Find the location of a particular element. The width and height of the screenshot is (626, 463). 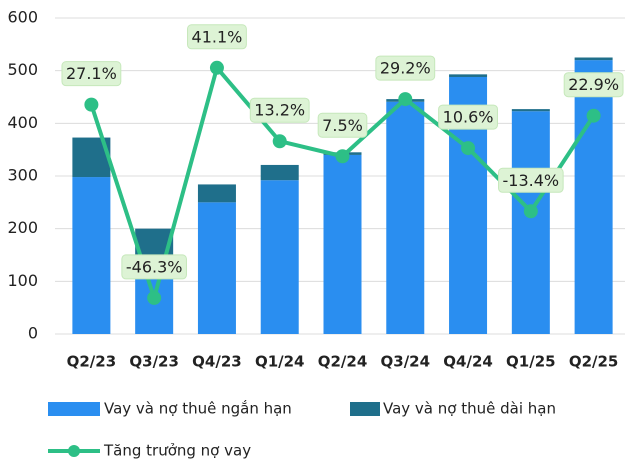

data-label: 41.1% is located at coordinates (217, 36).